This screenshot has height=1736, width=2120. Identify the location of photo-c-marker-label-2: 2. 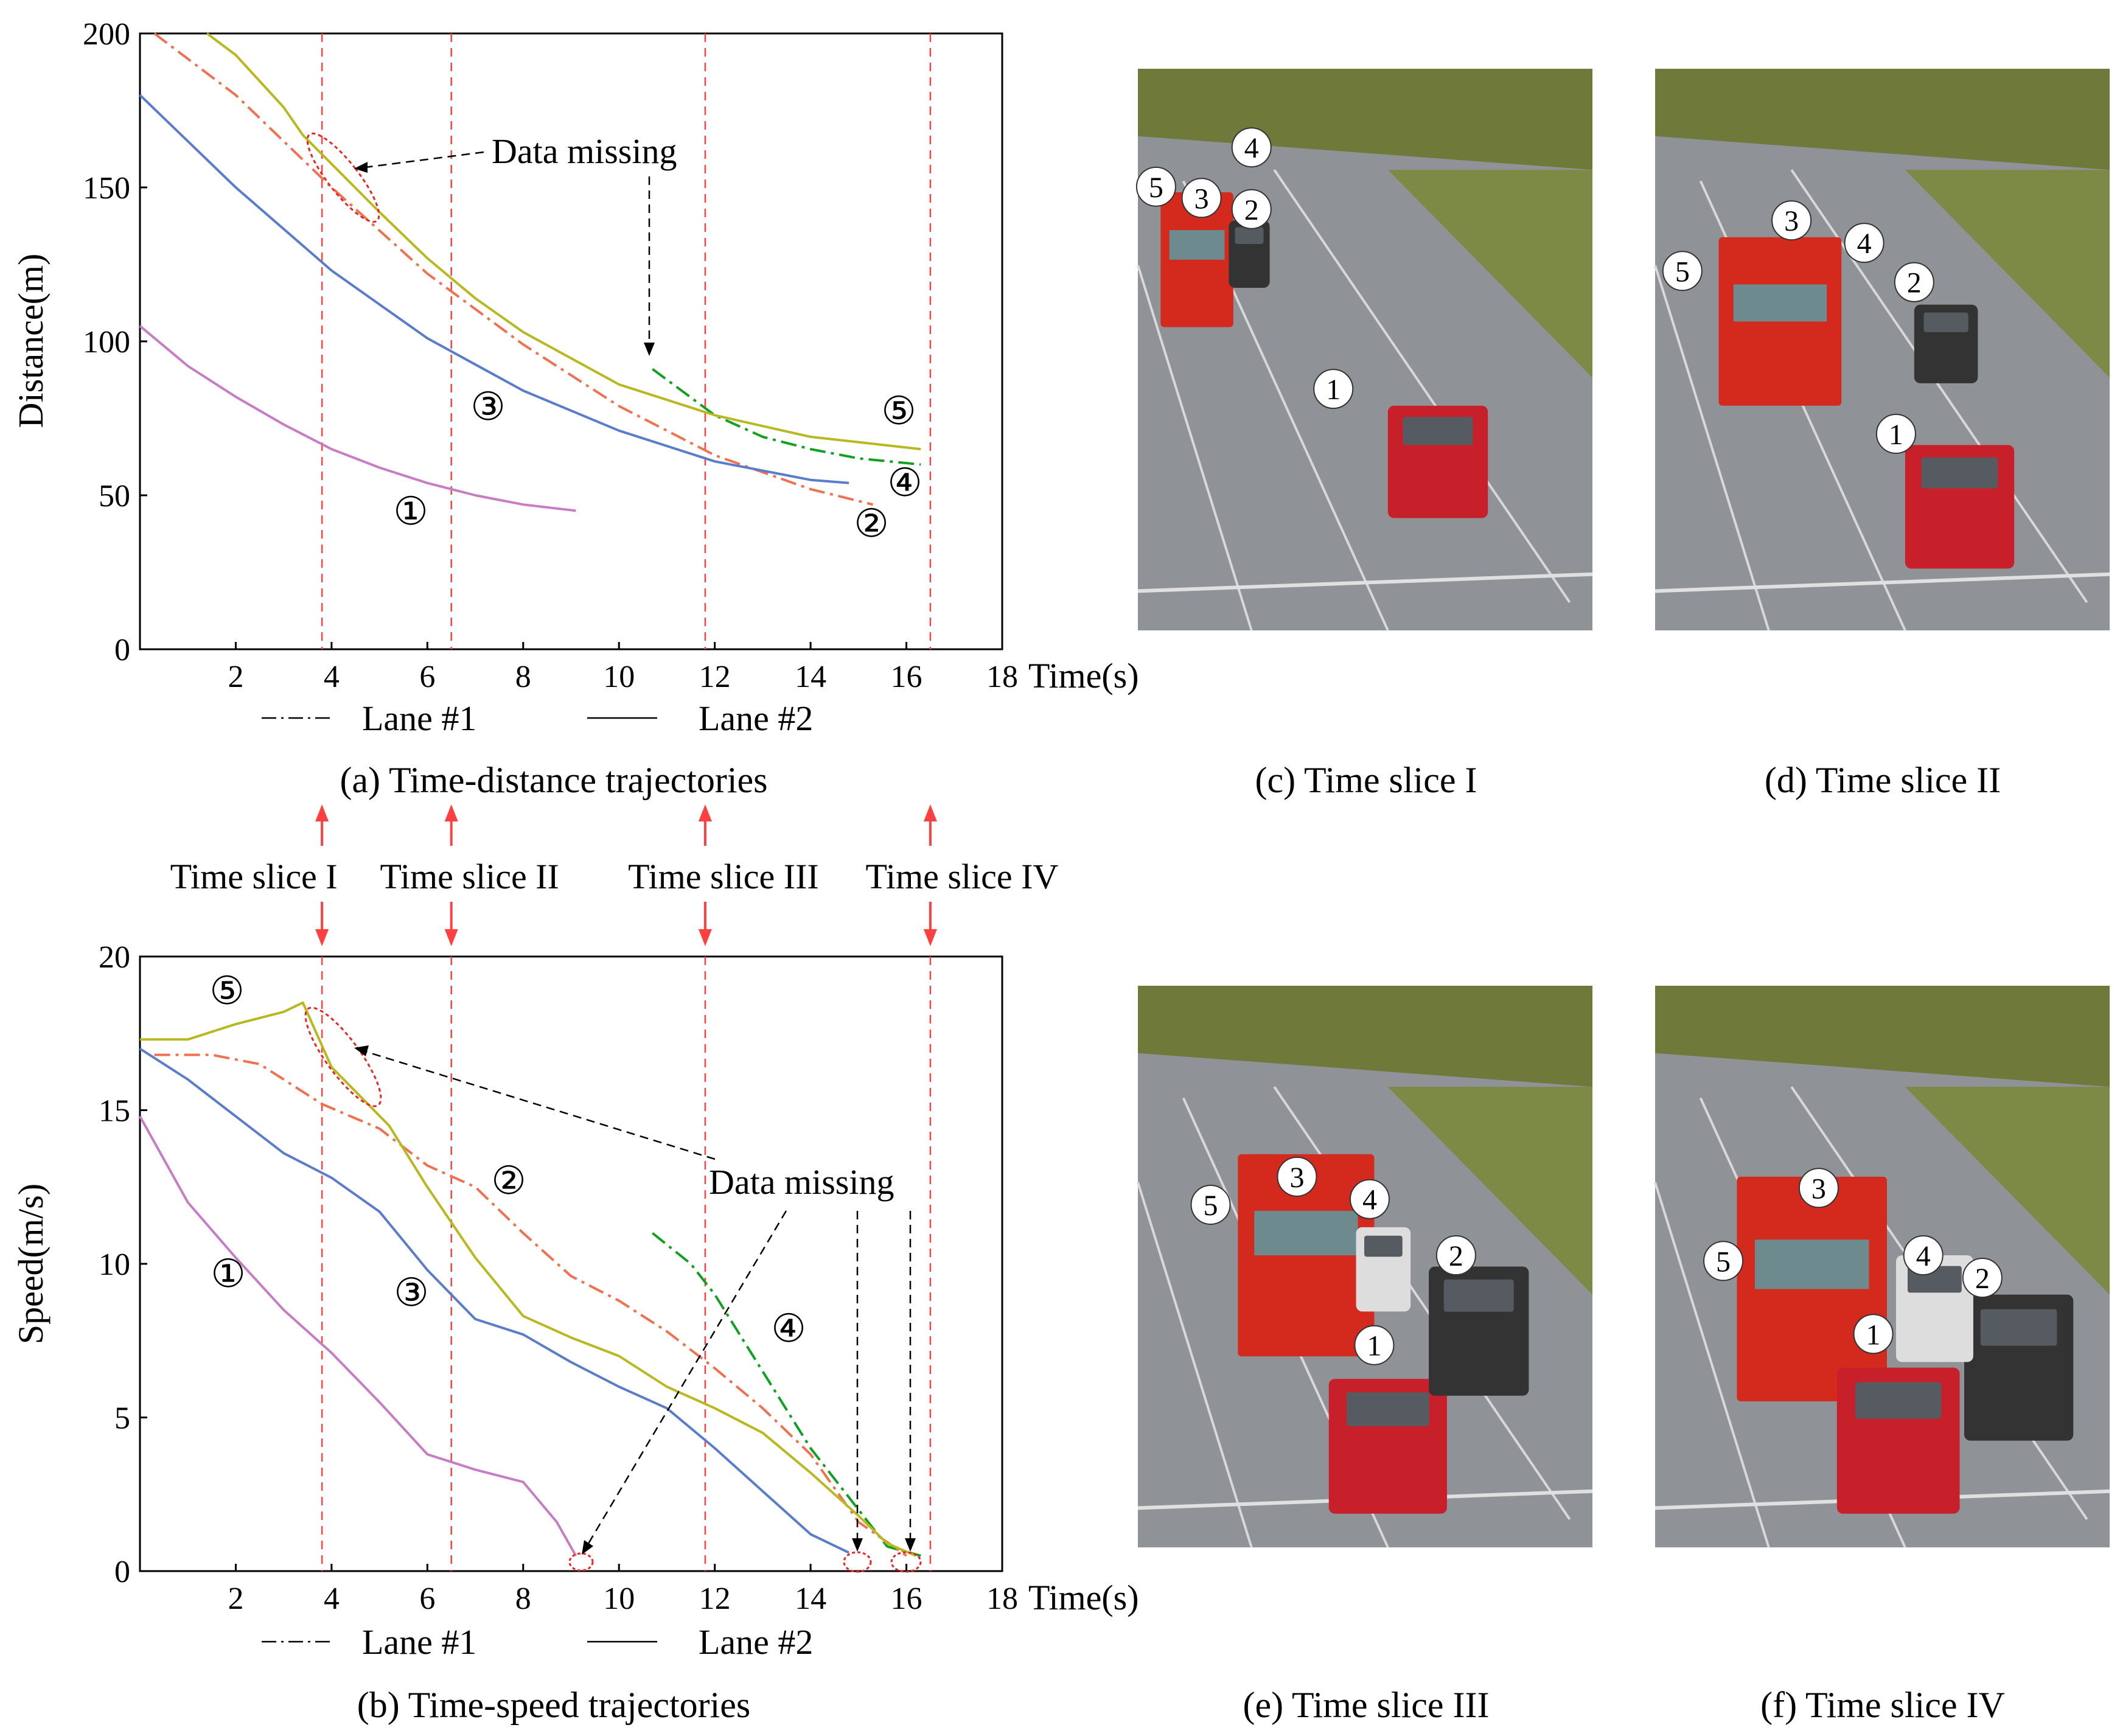
(1251, 210).